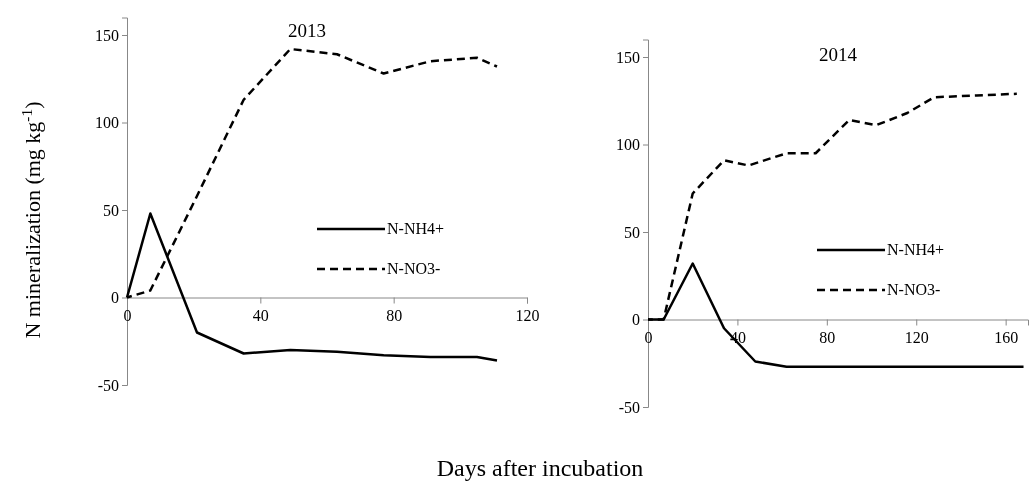 The height and width of the screenshot is (487, 1035). What do you see at coordinates (307, 30) in the screenshot?
I see `chart-title: 2013` at bounding box center [307, 30].